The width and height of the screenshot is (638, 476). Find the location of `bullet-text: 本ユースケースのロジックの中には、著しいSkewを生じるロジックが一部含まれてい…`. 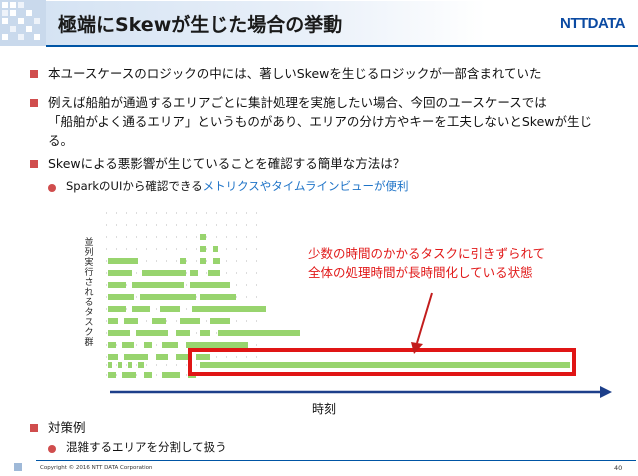

bullet-text: 本ユースケースのロジックの中には、著しいSkewを生じるロジックが一部含まれてい… is located at coordinates (295, 73).